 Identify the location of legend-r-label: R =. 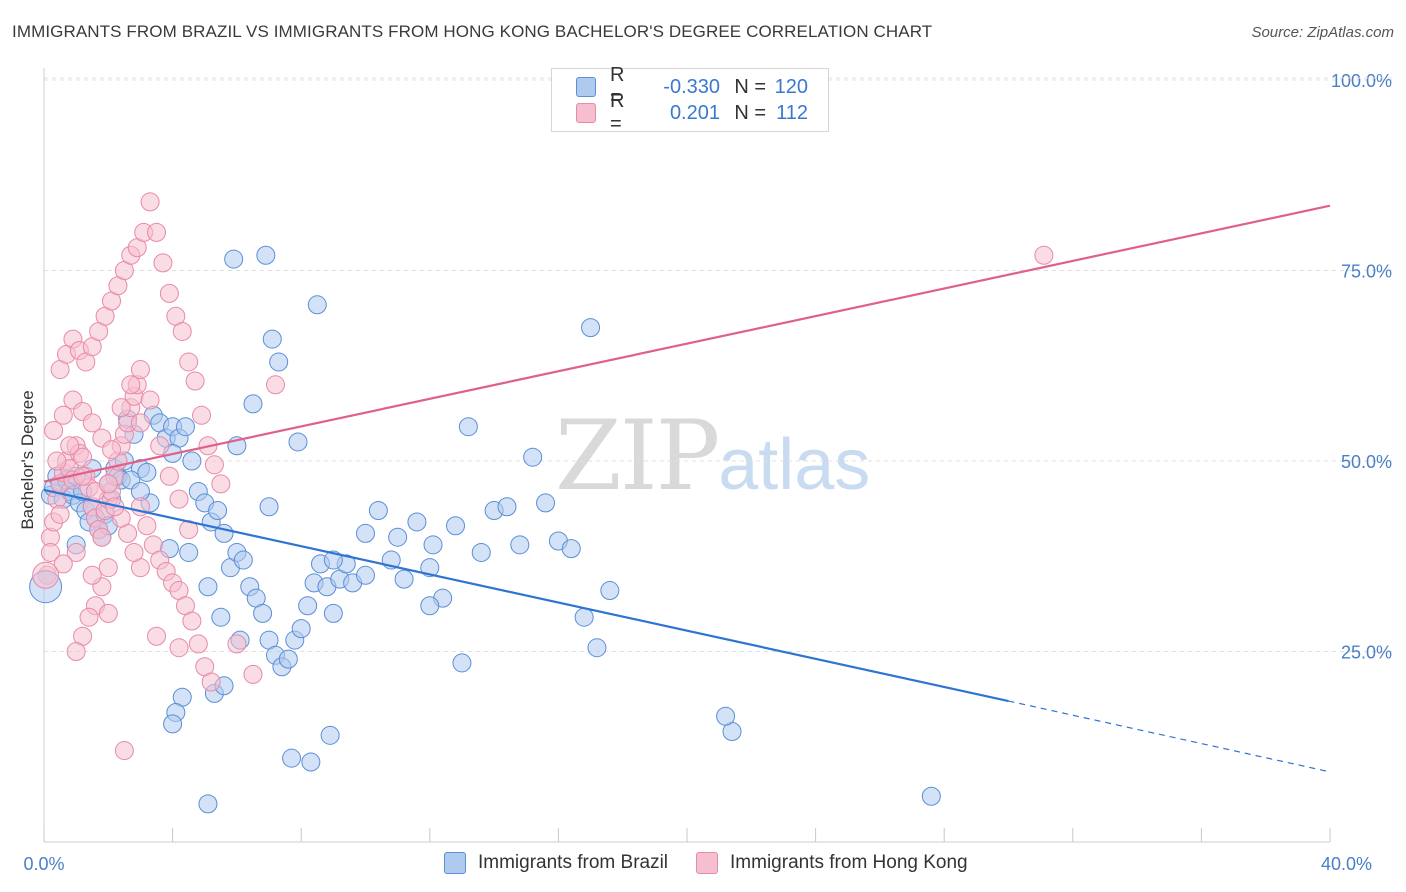
(617, 112).